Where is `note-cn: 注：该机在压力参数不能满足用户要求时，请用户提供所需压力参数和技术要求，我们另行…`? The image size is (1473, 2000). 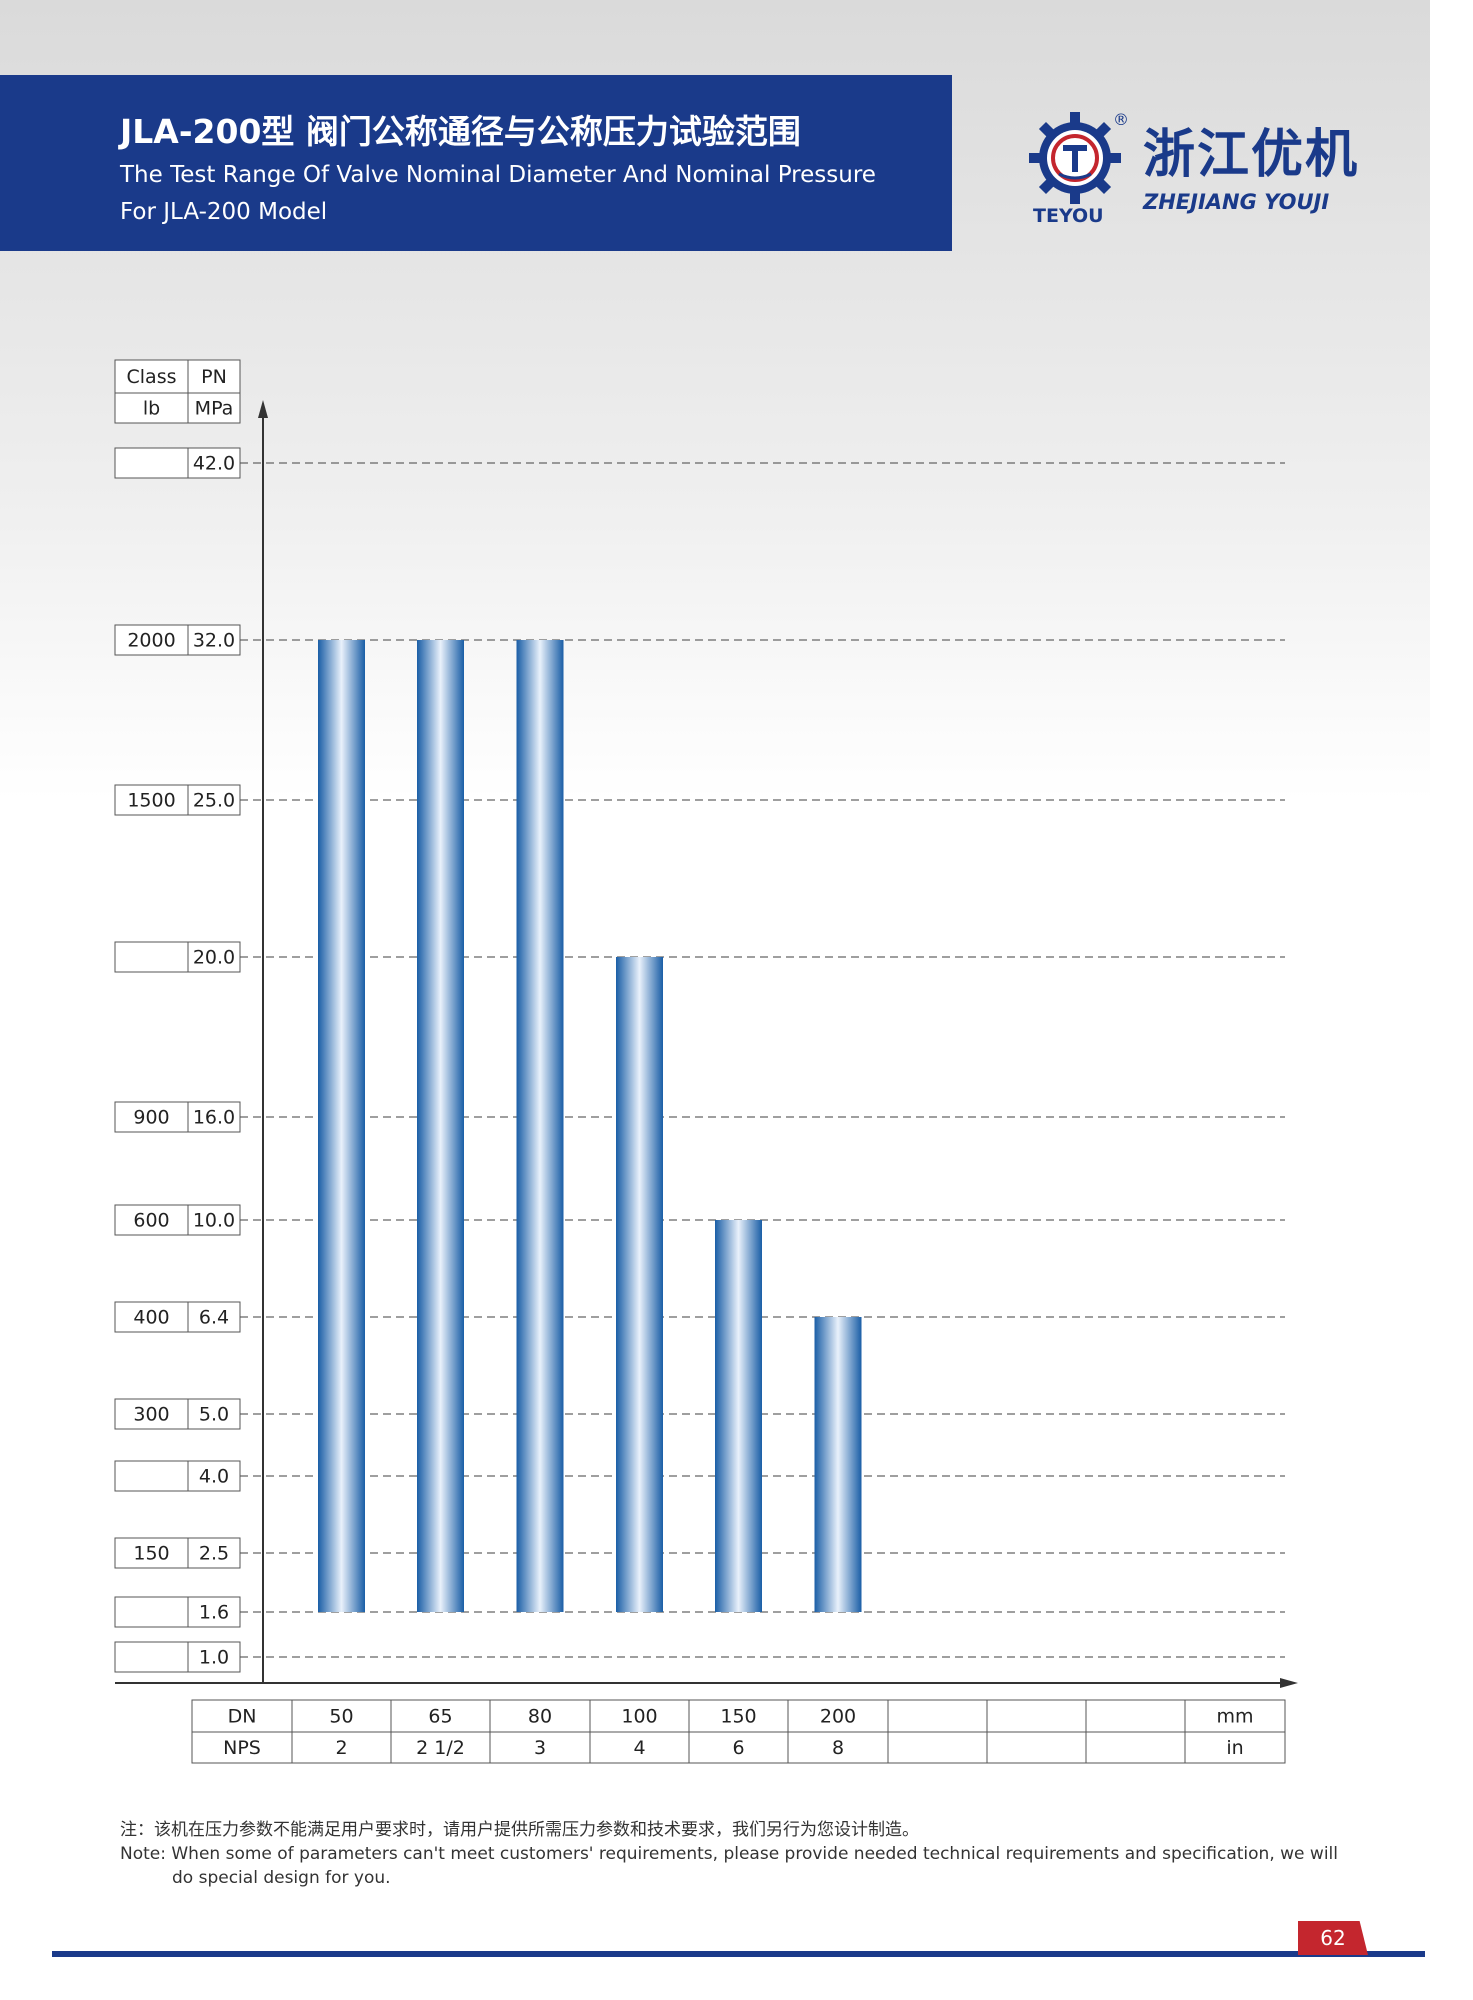 note-cn: 注：该机在压力参数不能满足用户要求时，请用户提供所需压力参数和技术要求，我们另行… is located at coordinates (519, 1830).